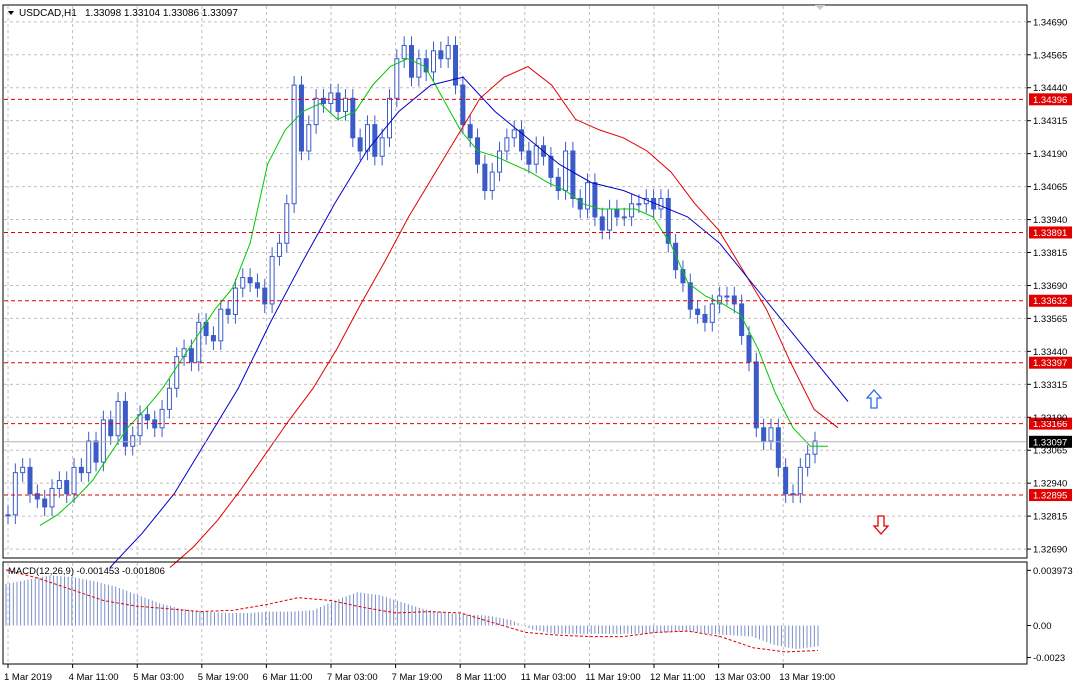 This screenshot has width=1075, height=694. What do you see at coordinates (1050, 451) in the screenshot?
I see `y-tick-label: 1.33065` at bounding box center [1050, 451].